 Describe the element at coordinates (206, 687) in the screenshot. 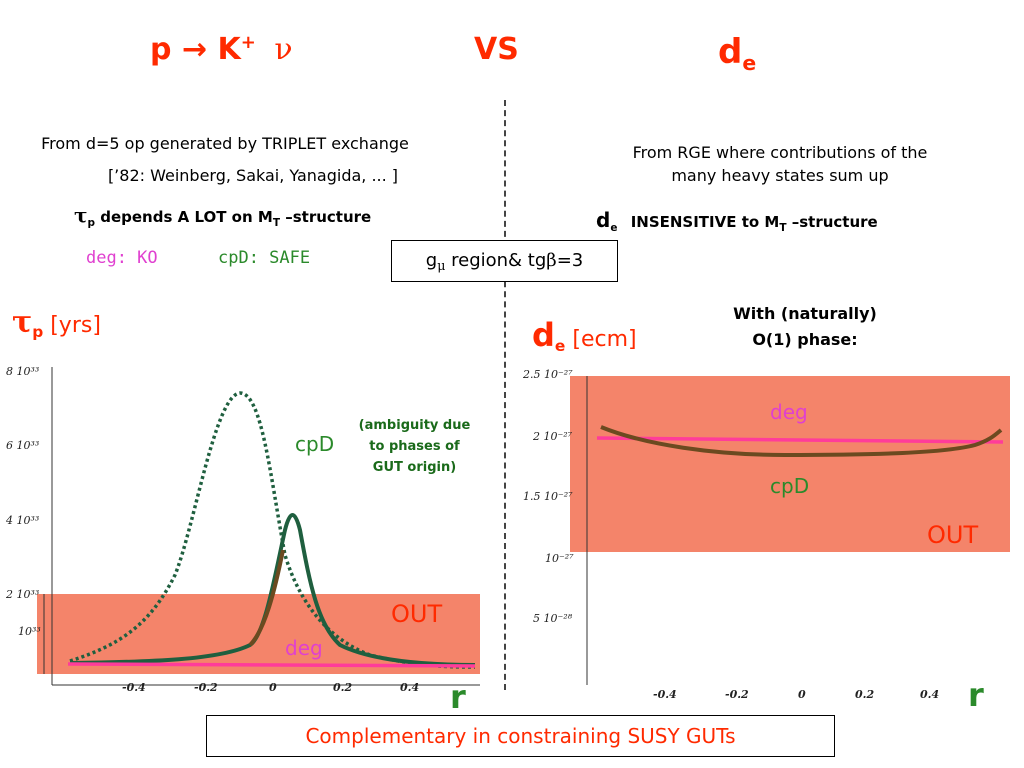

I see `left-xtick-m02: -0.2` at that location.